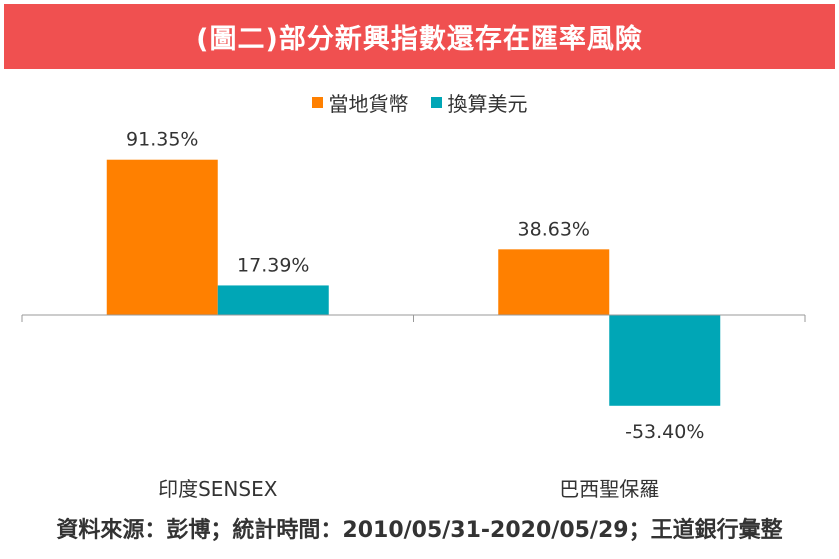  Describe the element at coordinates (317, 102) in the screenshot. I see `legend-swatch-local-currency` at that location.